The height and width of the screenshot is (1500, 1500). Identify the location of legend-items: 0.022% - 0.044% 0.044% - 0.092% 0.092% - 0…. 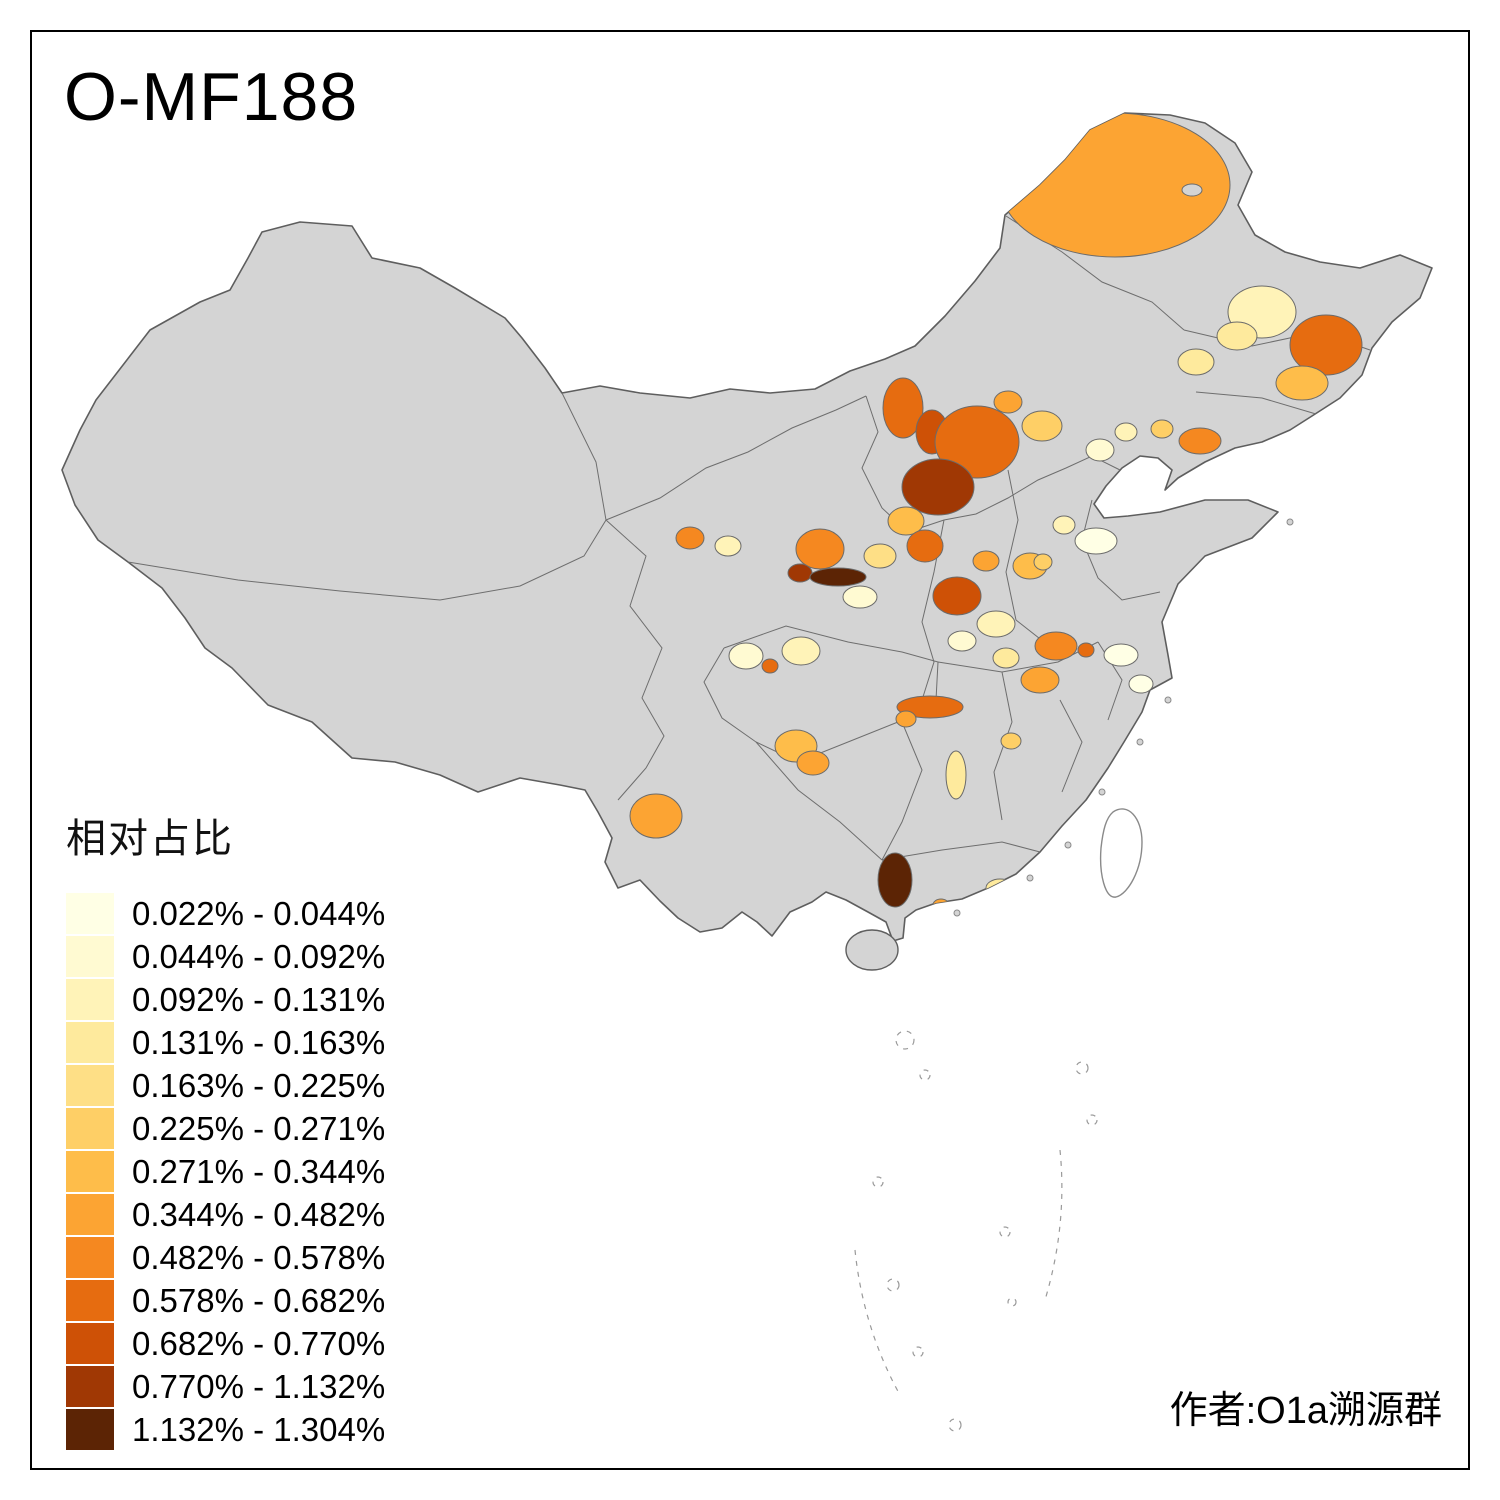
(225, 1171).